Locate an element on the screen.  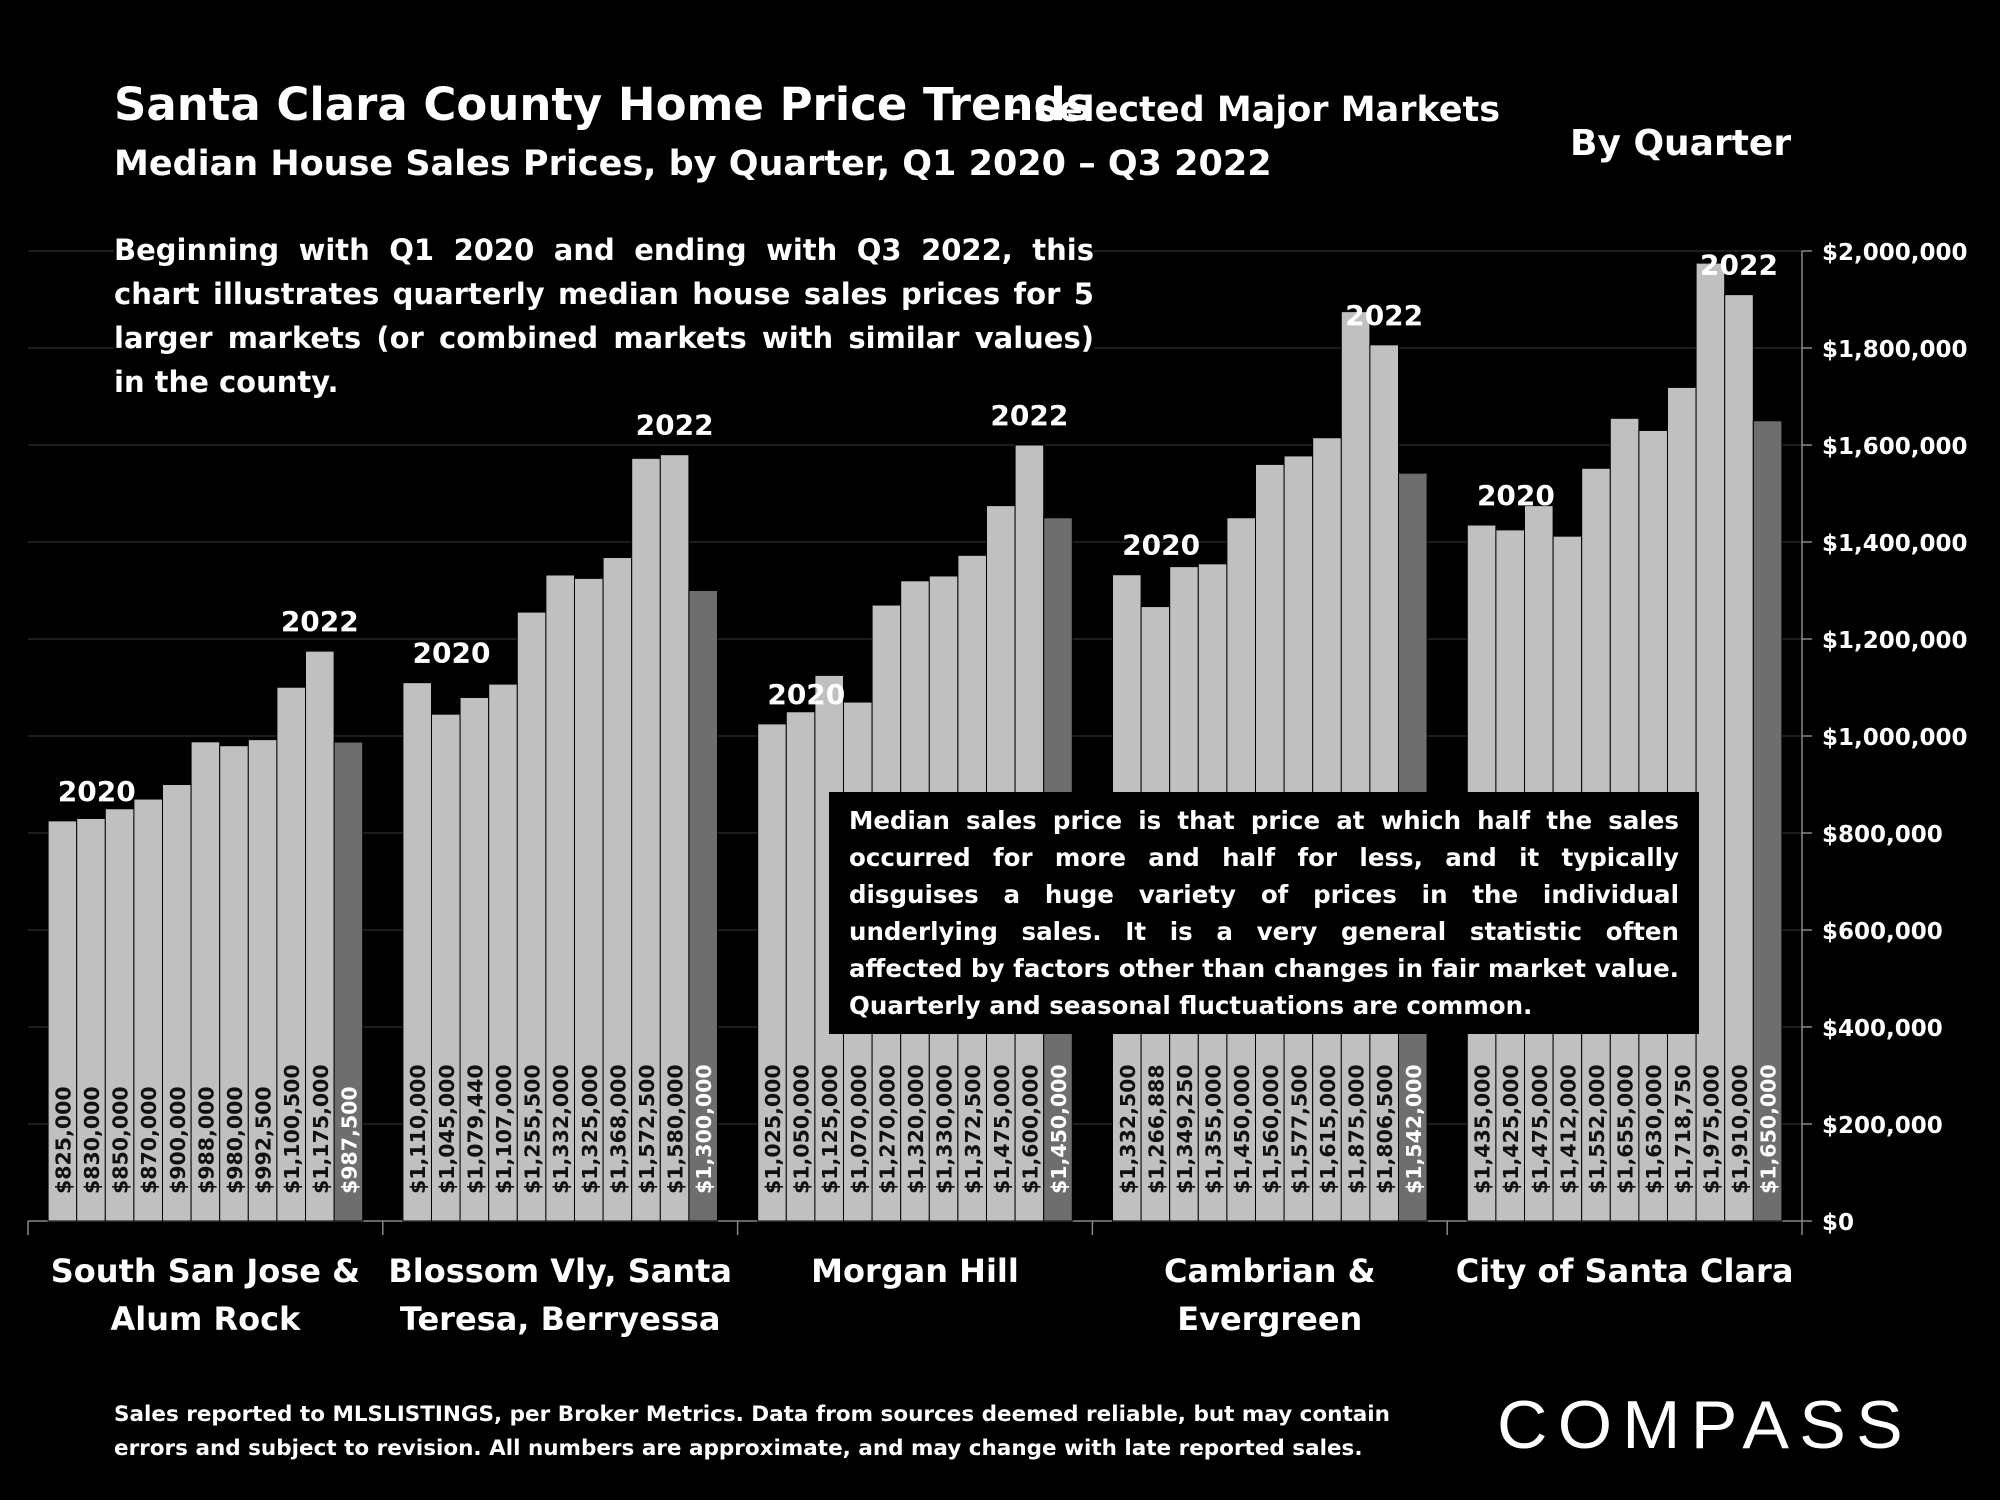
bar-value-label: $988,000 is located at coordinates (206, 1140).